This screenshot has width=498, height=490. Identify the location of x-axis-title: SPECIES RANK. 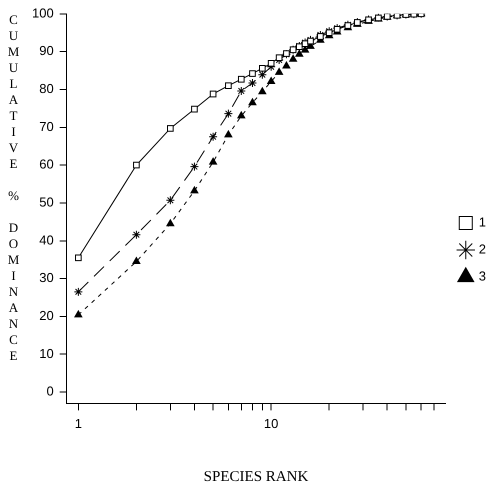
(256, 476).